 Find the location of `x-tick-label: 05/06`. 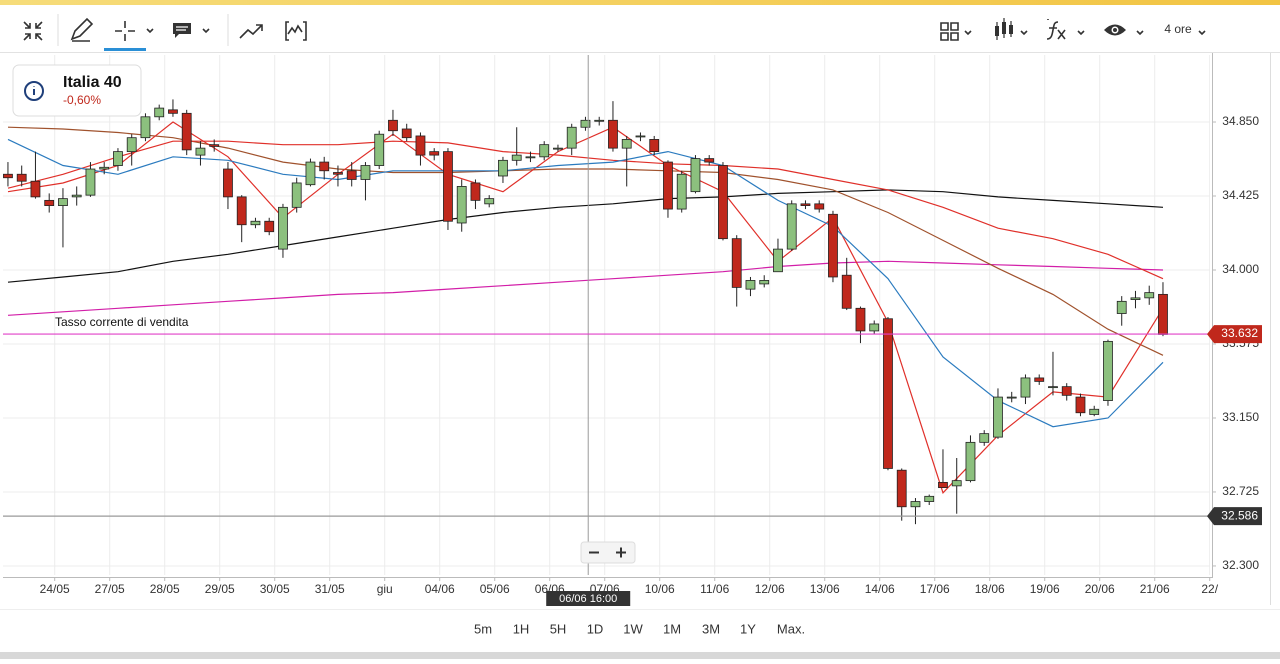

x-tick-label: 05/06 is located at coordinates (495, 589).